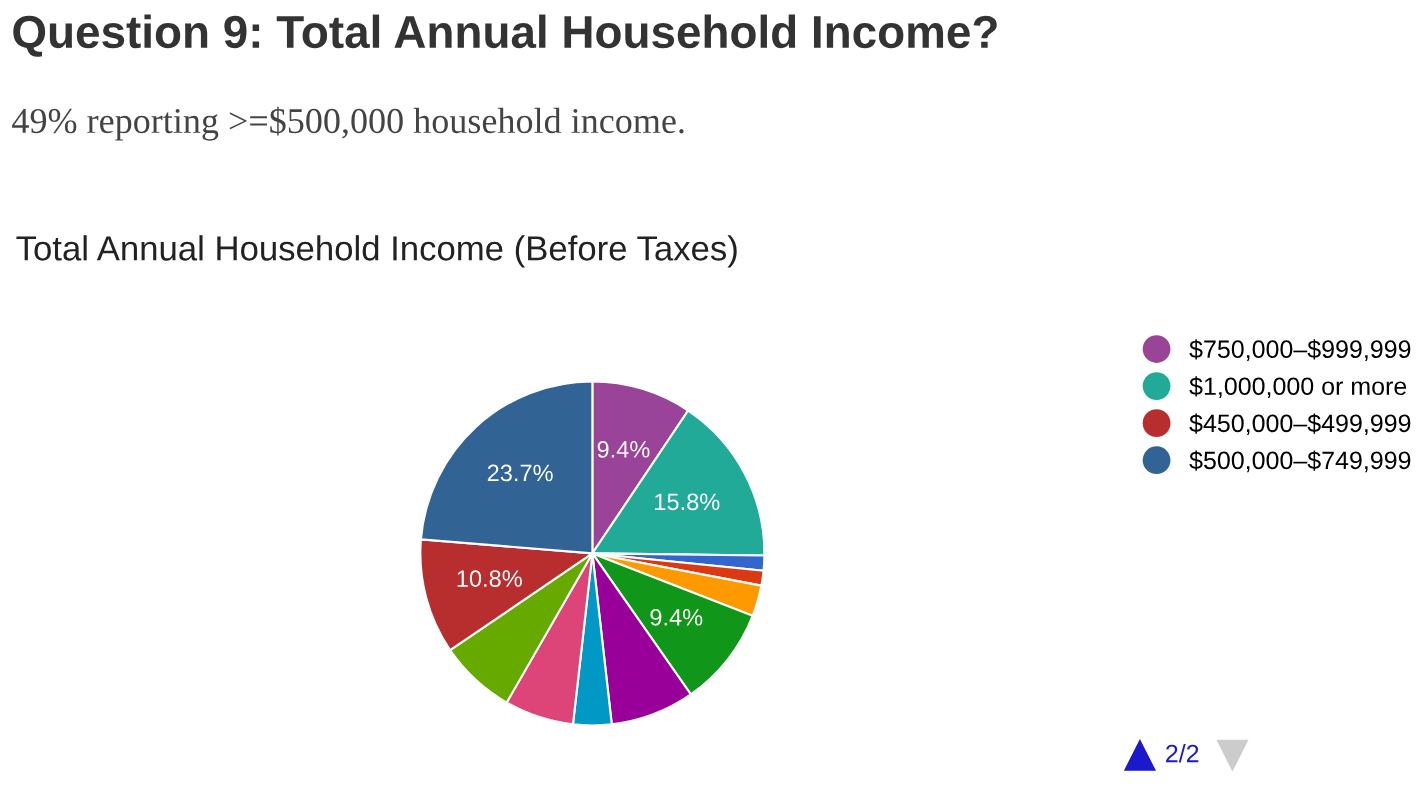 This screenshot has height=798, width=1424. Describe the element at coordinates (687, 502) in the screenshot. I see `data-label: 15.8%` at that location.